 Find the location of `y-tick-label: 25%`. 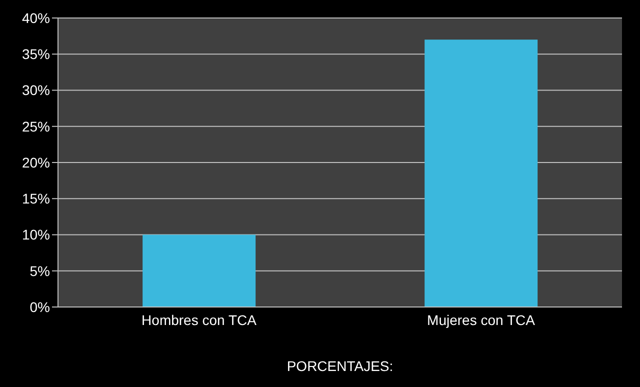

y-tick-label: 25% is located at coordinates (36, 126).